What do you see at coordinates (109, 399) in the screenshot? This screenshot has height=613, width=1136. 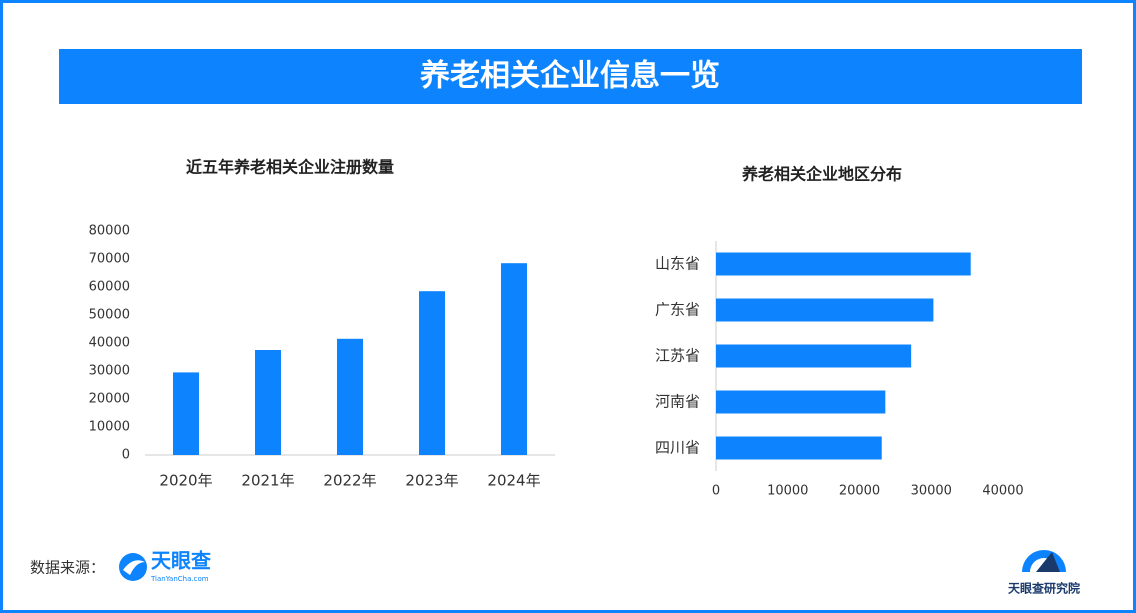 I see `y-tick-label: 20000` at bounding box center [109, 399].